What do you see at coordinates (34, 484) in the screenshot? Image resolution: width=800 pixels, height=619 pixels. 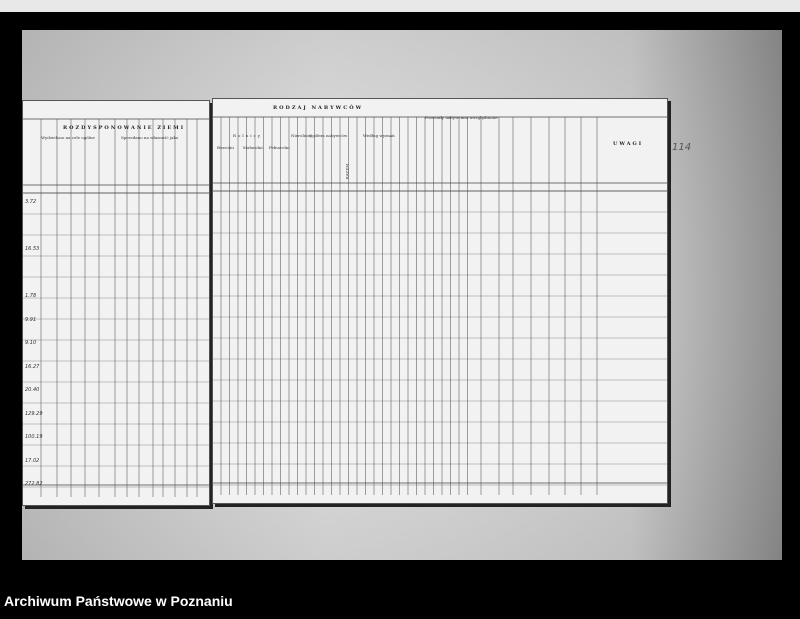 I see `row-total-area: 272.82` at bounding box center [34, 484].